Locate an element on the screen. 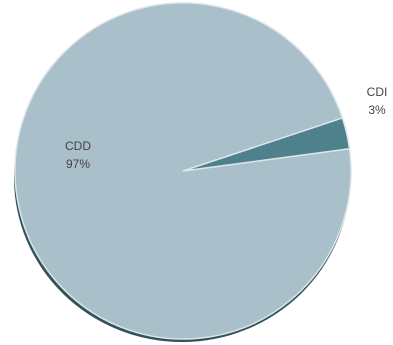 The height and width of the screenshot is (345, 393). pie-slice-cdi is located at coordinates (266, 144).